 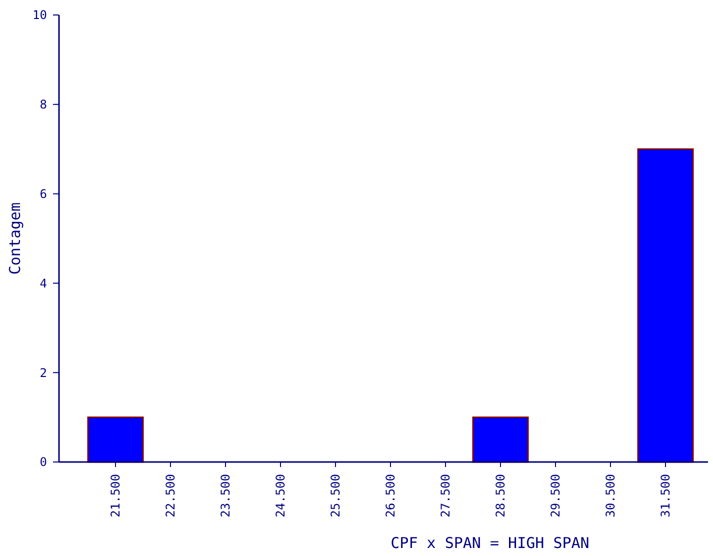 What do you see at coordinates (43, 283) in the screenshot?
I see `y-tick-label: 4` at bounding box center [43, 283].